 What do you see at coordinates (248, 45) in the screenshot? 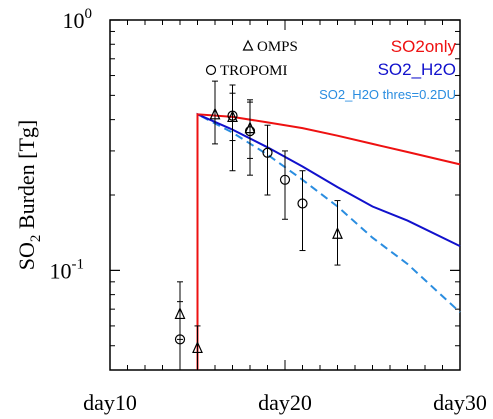
I see `legend-omps-marker` at bounding box center [248, 45].